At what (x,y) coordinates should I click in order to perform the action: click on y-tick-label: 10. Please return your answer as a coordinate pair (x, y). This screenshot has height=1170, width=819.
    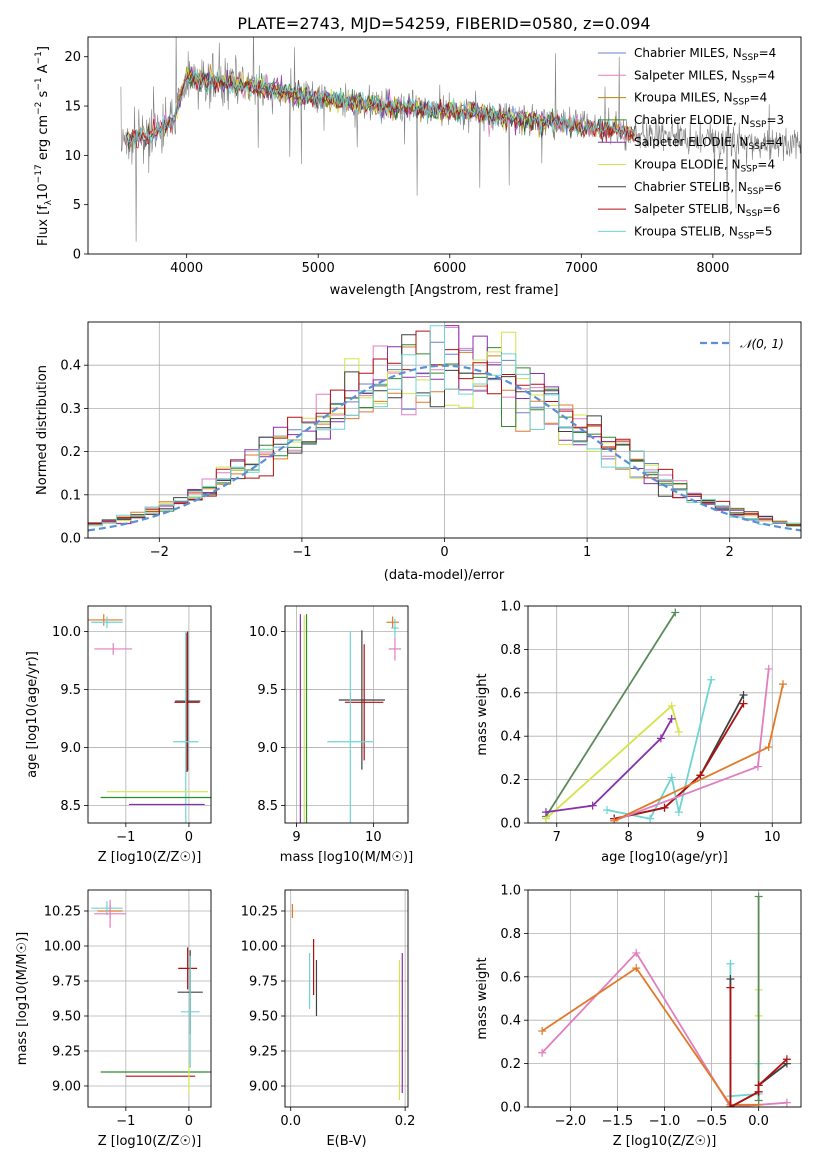
    Looking at the image, I should click on (72, 156).